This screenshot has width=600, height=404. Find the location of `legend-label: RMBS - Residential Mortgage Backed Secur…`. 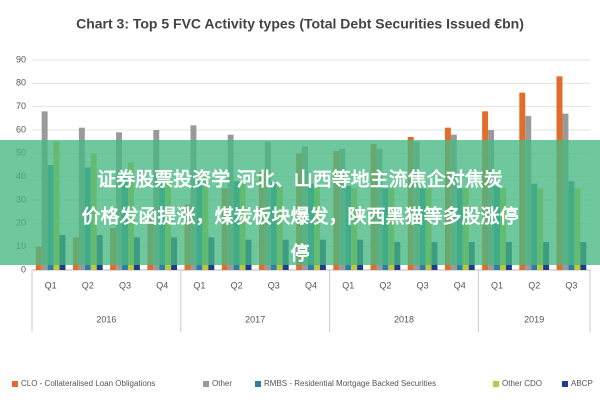

legend-label: RMBS - Residential Mortgage Backed Secur… is located at coordinates (350, 383).